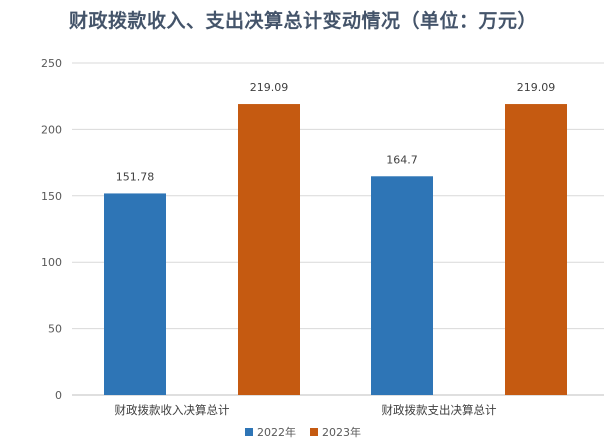 This screenshot has height=444, width=606. Describe the element at coordinates (55, 329) in the screenshot. I see `y-tick-label: 50` at that location.